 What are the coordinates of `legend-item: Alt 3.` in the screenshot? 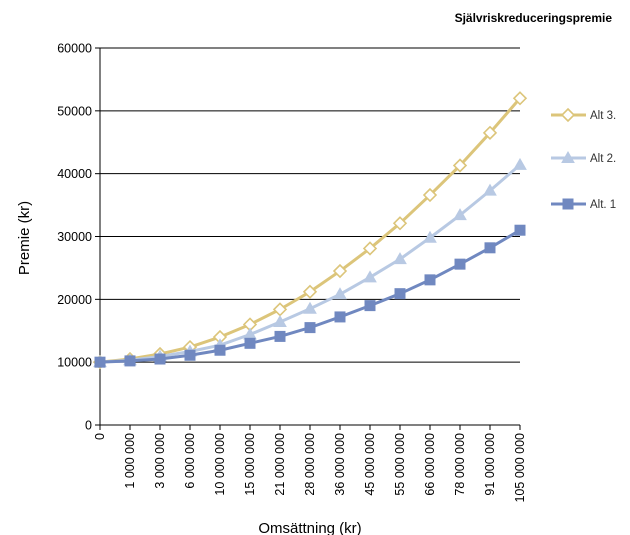 It's located at (583, 115).